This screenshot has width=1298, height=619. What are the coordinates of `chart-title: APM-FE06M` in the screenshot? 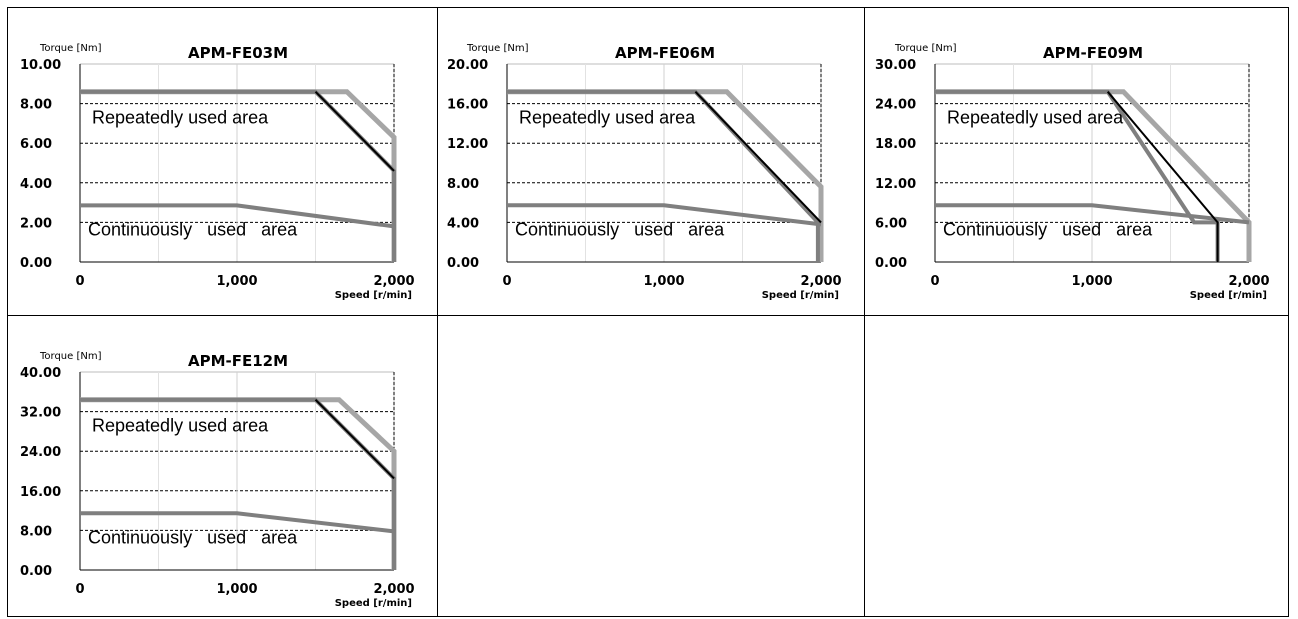 It's located at (665, 53).